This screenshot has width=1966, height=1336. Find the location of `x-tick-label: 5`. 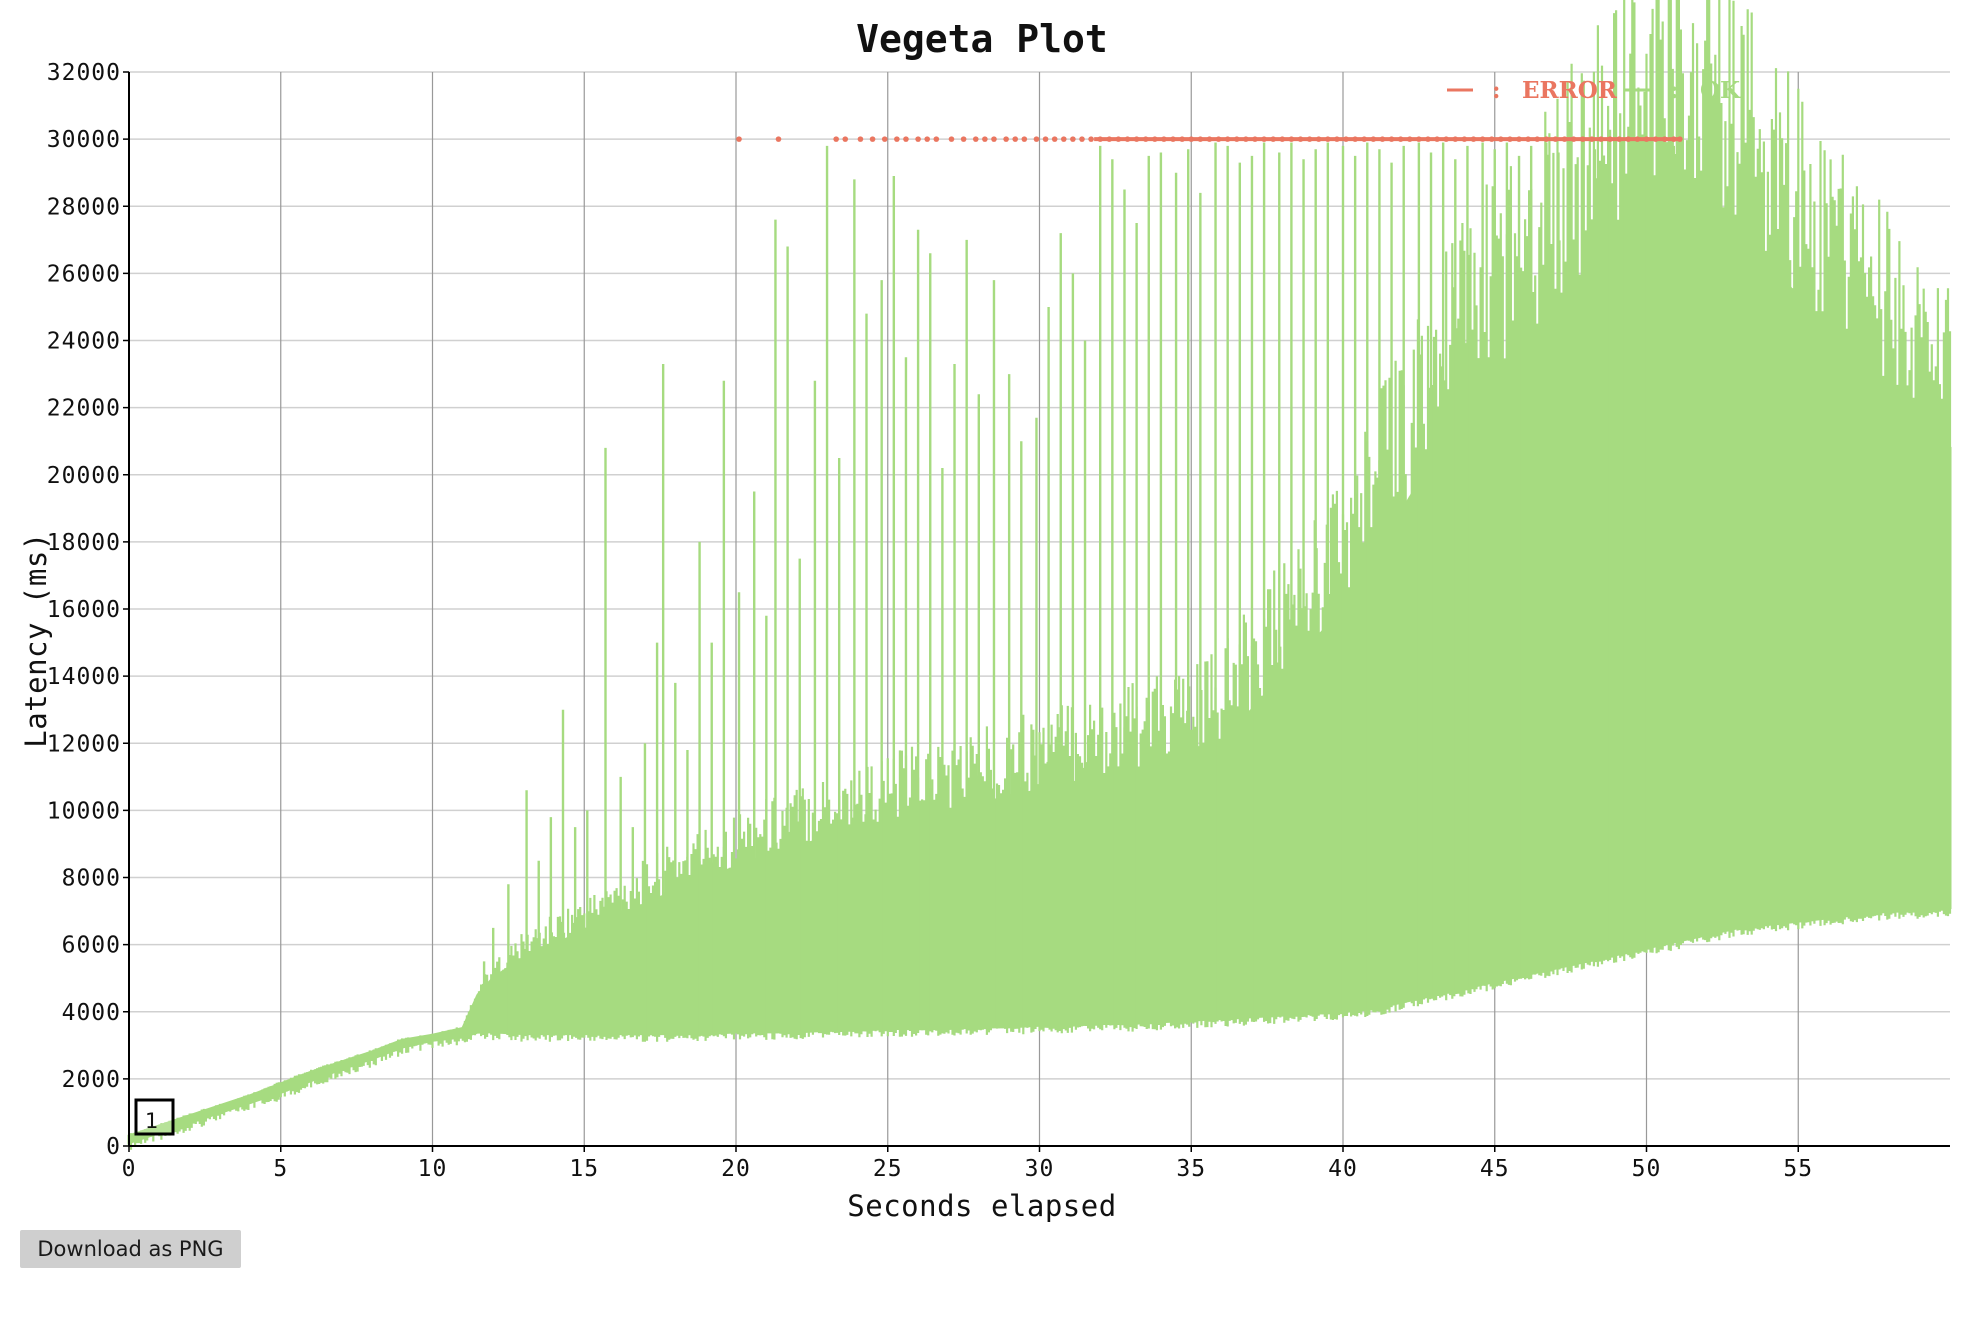

x-tick-label: 5 is located at coordinates (280, 1169).